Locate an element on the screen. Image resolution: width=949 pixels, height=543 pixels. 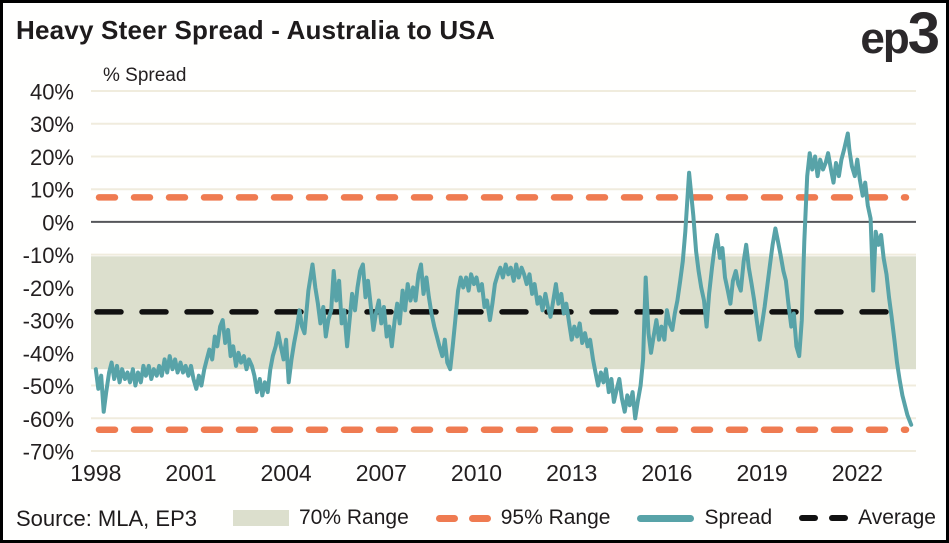
legend-label: 95% Range is located at coordinates (555, 517).